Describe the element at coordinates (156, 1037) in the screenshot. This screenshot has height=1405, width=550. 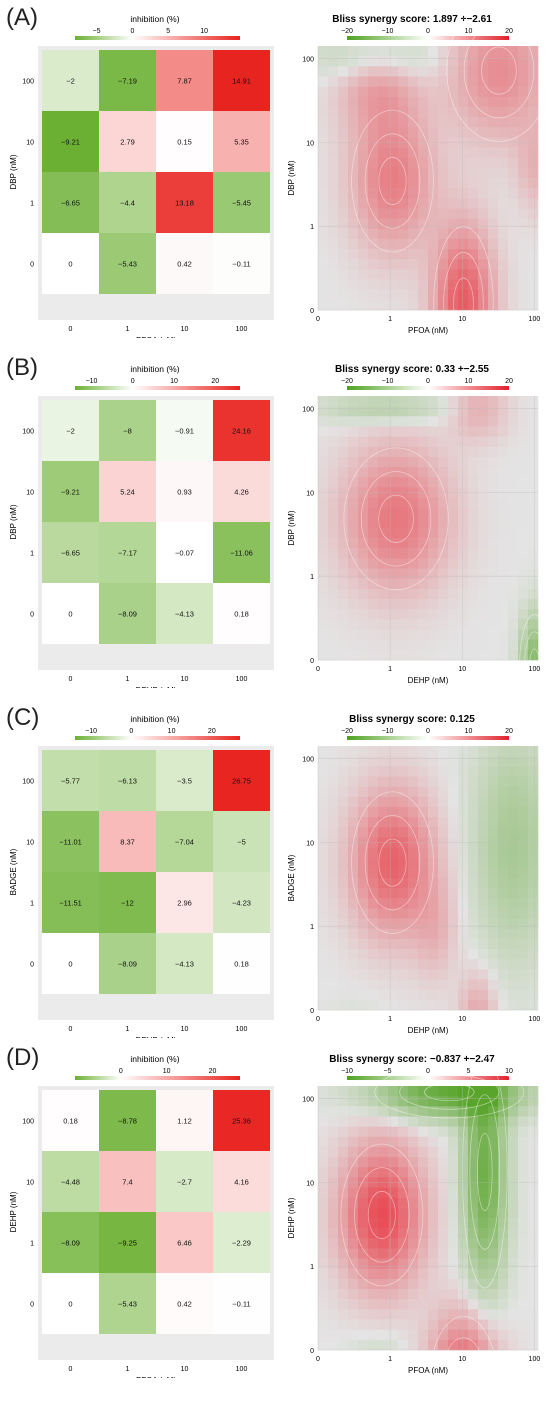
I see `x-axis-label: DEHP (nM)` at that location.